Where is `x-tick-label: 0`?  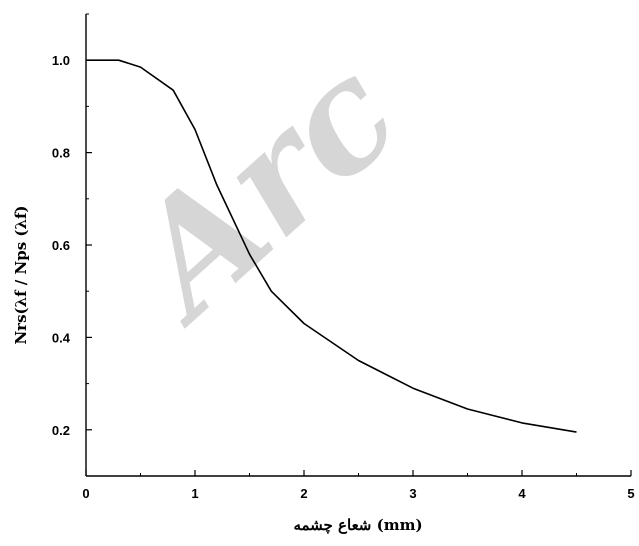
x-tick-label: 0 is located at coordinates (85, 493).